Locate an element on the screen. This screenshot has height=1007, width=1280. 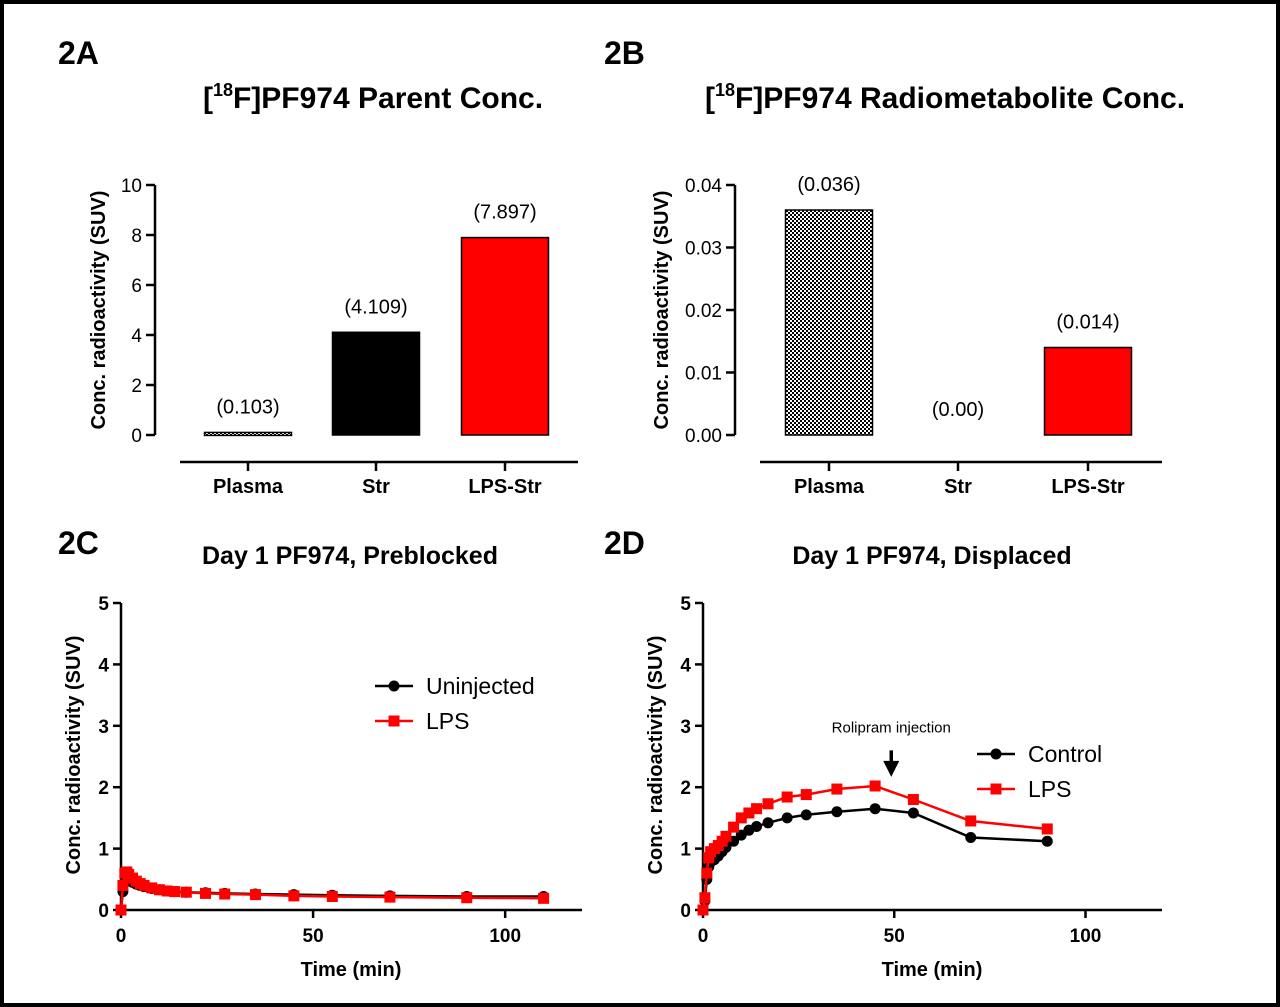
title-2c: Day 1 PF974, Preblocked is located at coordinates (350, 556).